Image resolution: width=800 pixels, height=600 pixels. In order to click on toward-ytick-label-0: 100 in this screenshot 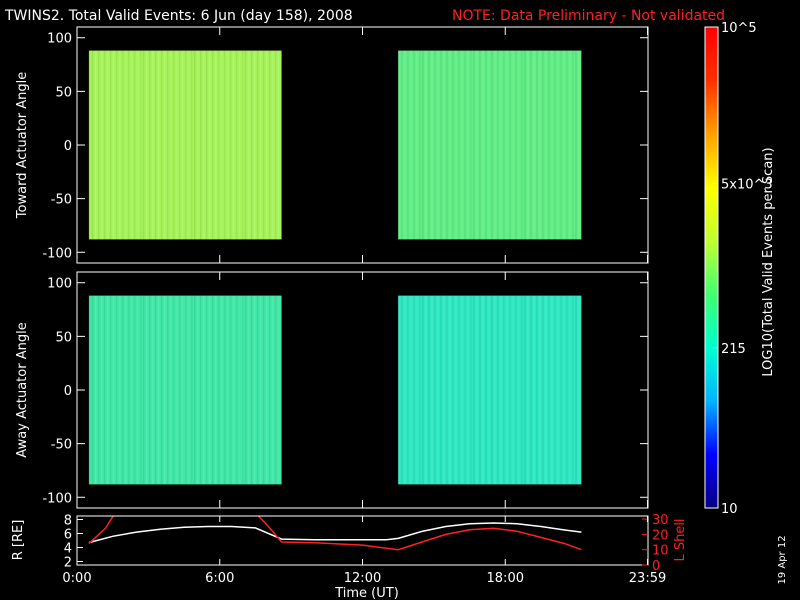, I will do `click(59, 39)`.